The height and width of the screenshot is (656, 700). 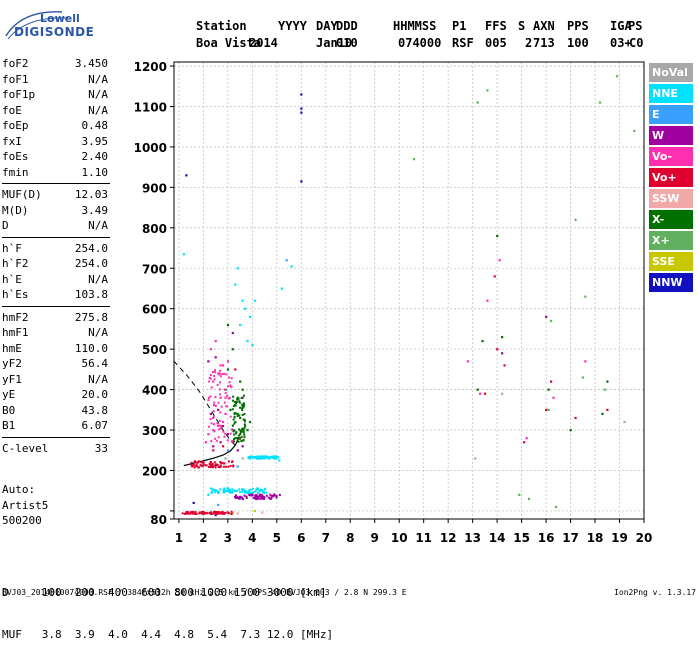 I want to click on header-label-0: Station, so click(x=221, y=26).